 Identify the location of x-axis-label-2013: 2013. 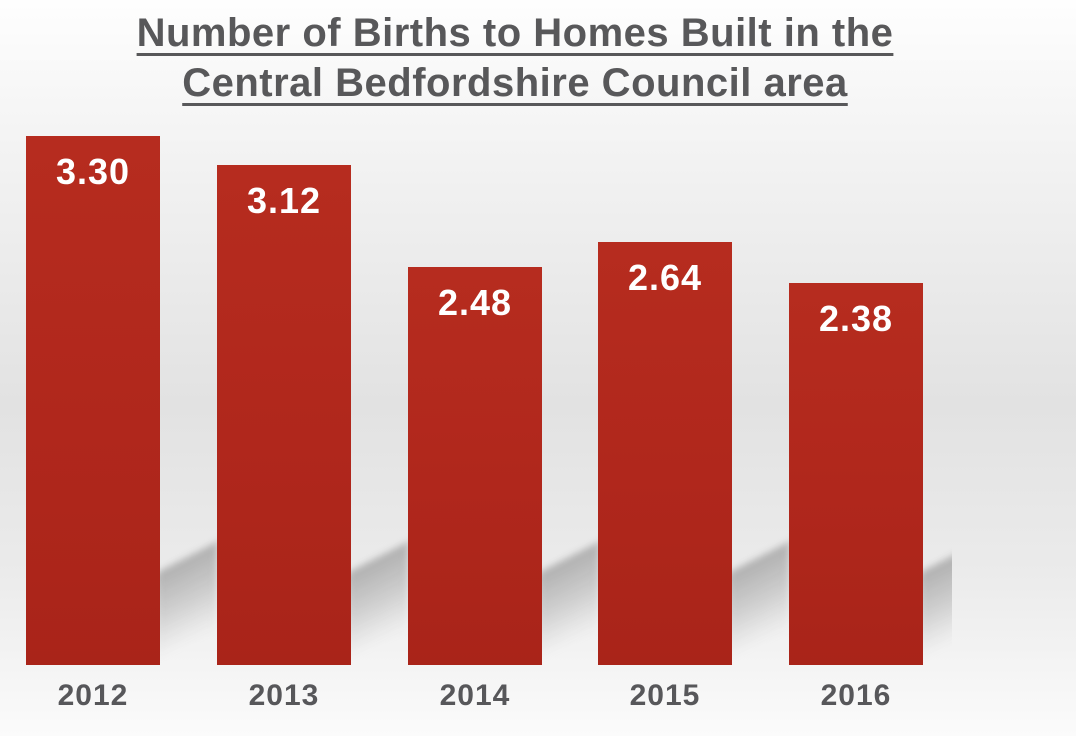
(284, 695).